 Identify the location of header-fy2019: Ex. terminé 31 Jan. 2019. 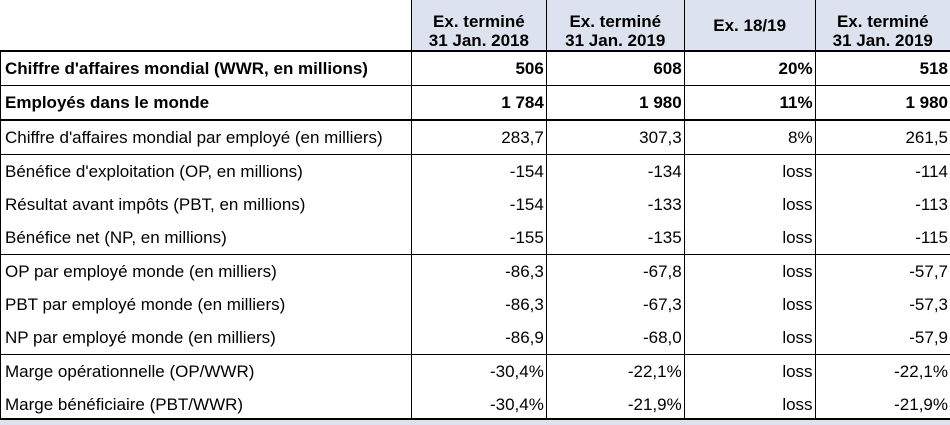
(615, 25).